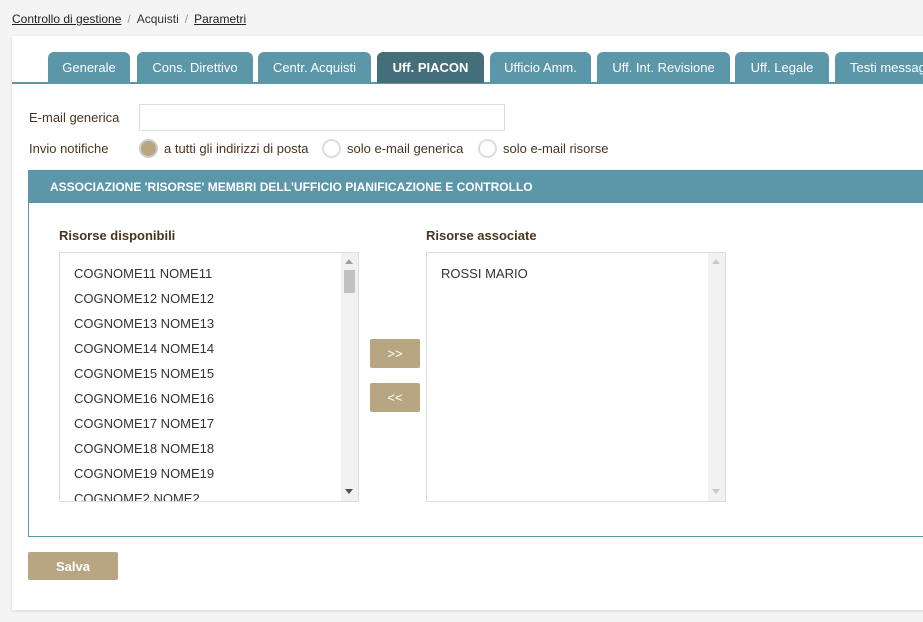  What do you see at coordinates (117, 235) in the screenshot?
I see `available-label: Risorse disponibili` at bounding box center [117, 235].